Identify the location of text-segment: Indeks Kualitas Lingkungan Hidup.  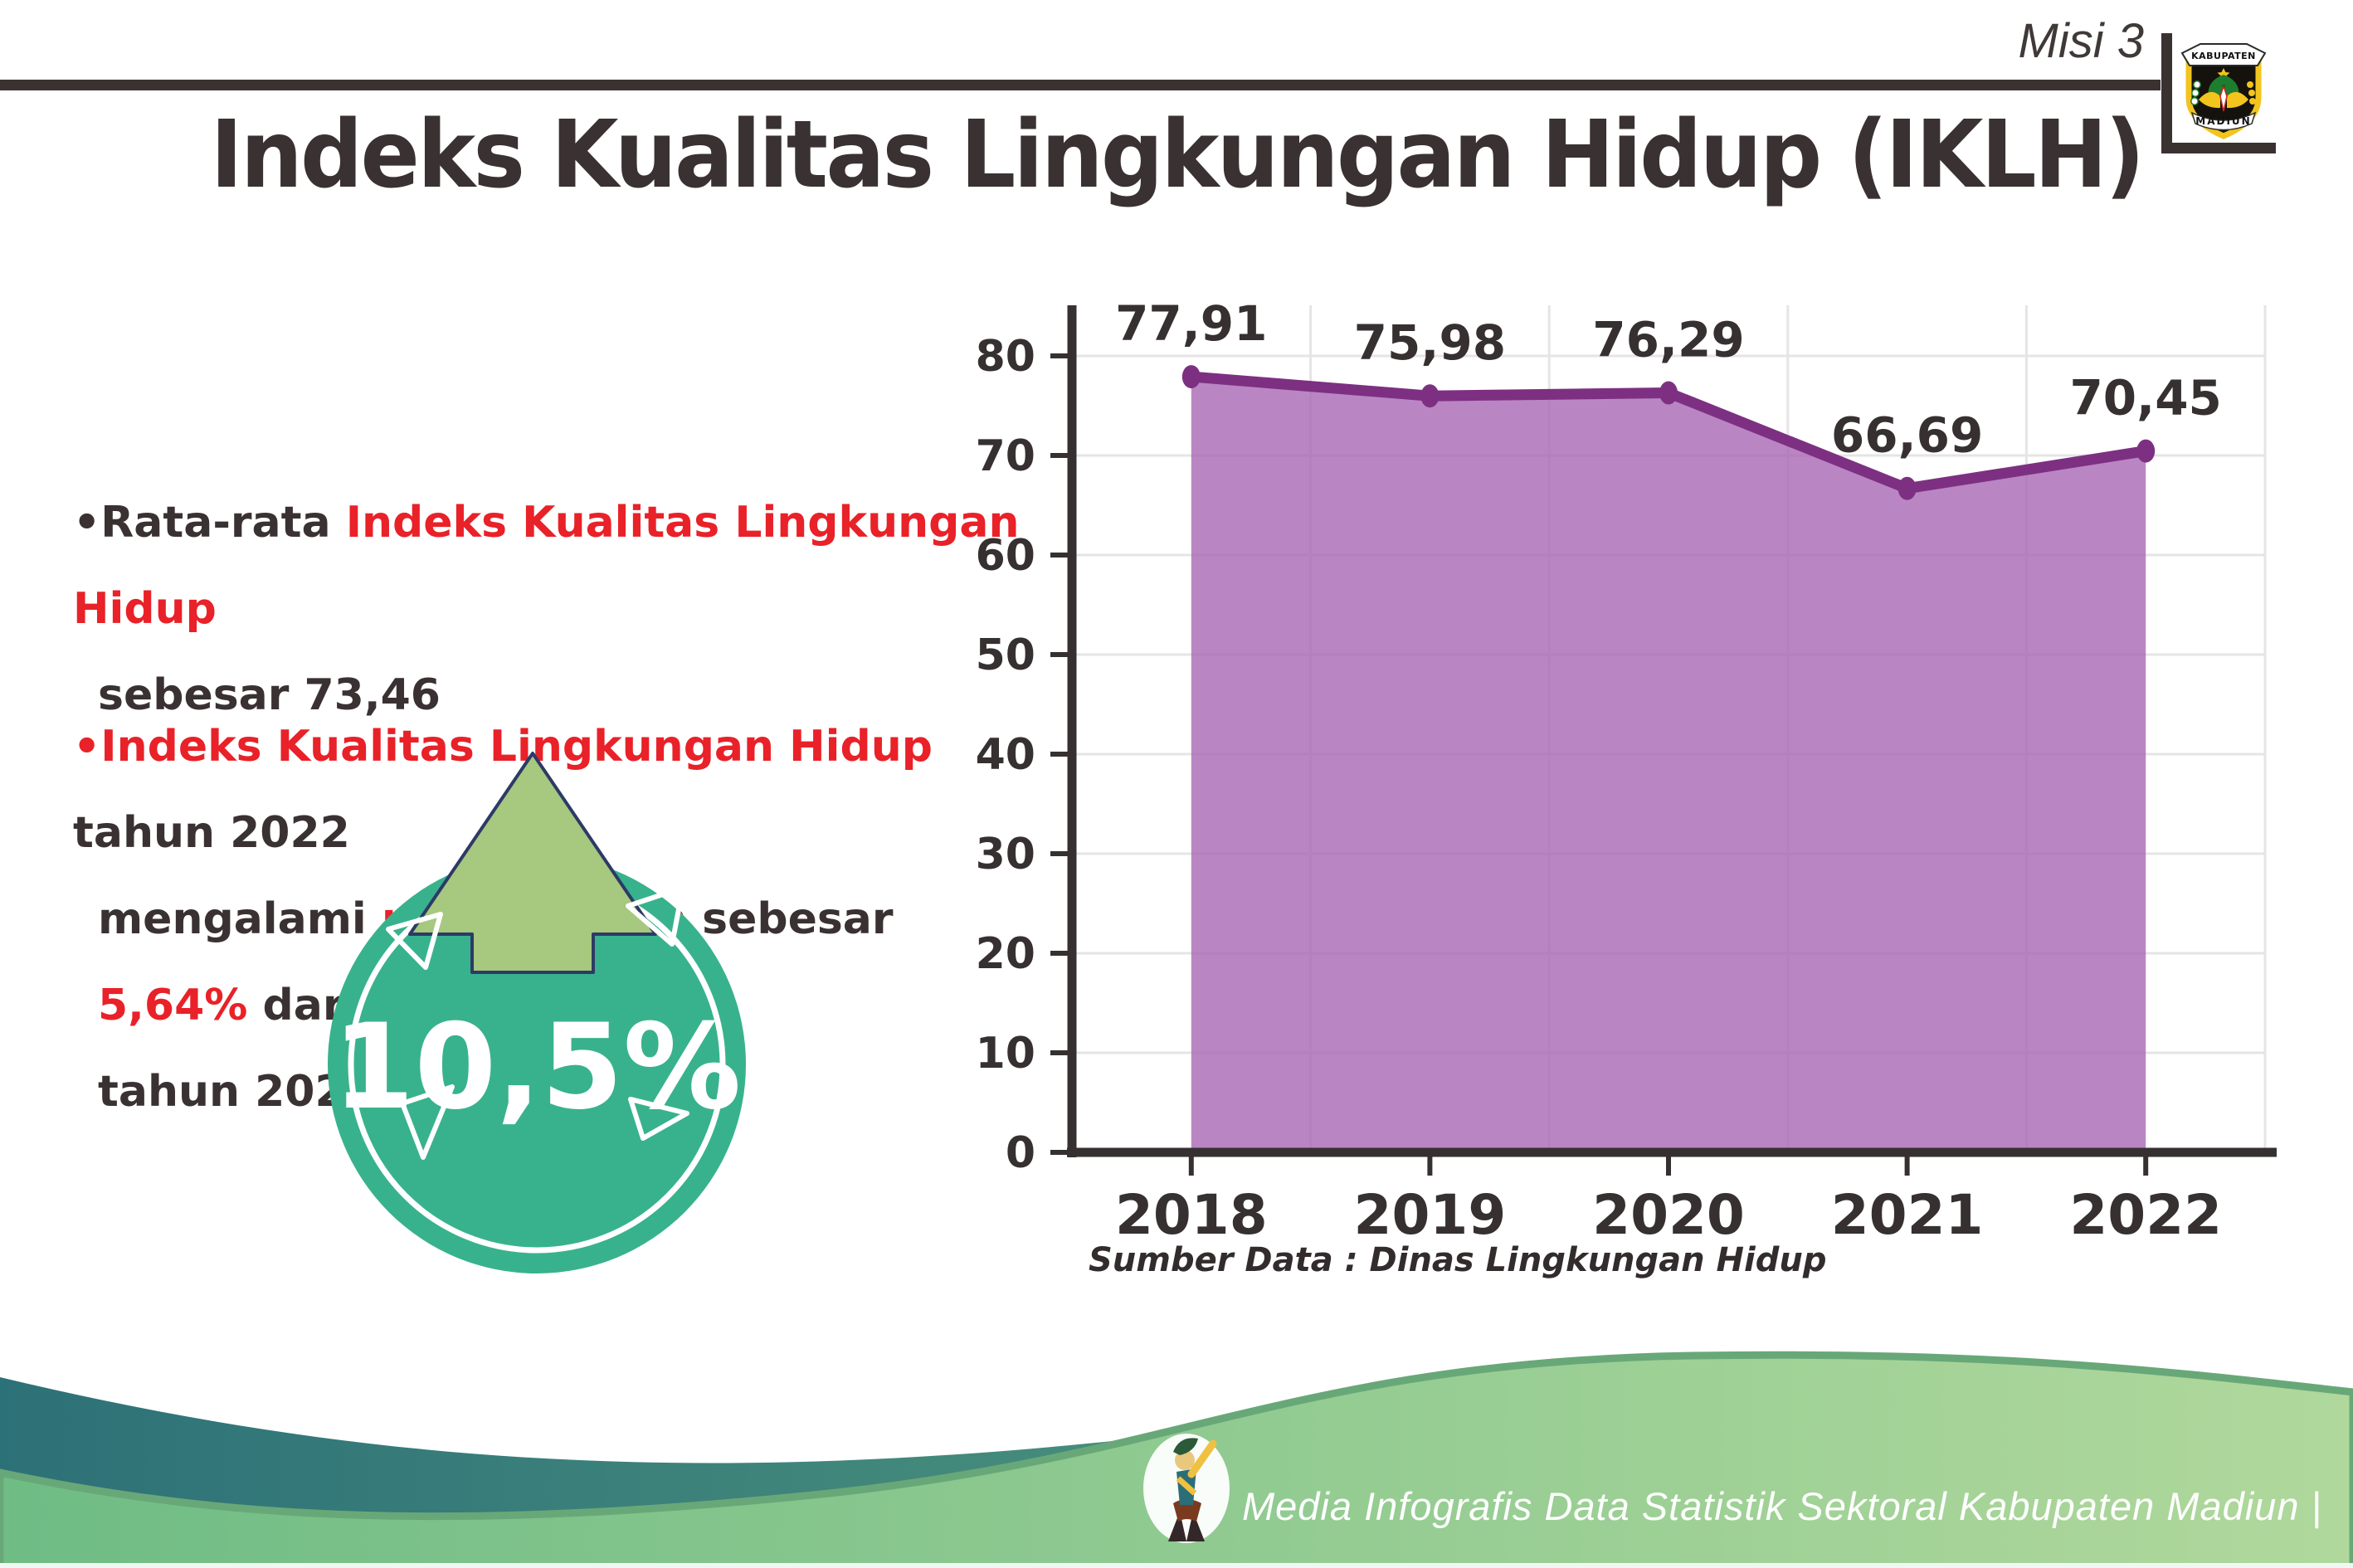
(546, 566).